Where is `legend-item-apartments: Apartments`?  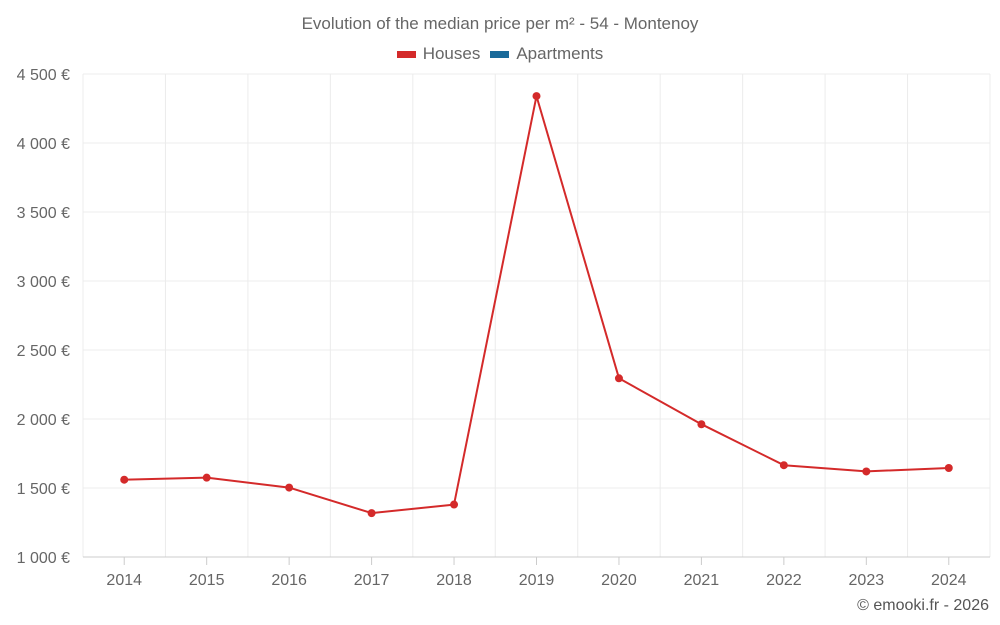
legend-item-apartments: Apartments is located at coordinates (546, 54).